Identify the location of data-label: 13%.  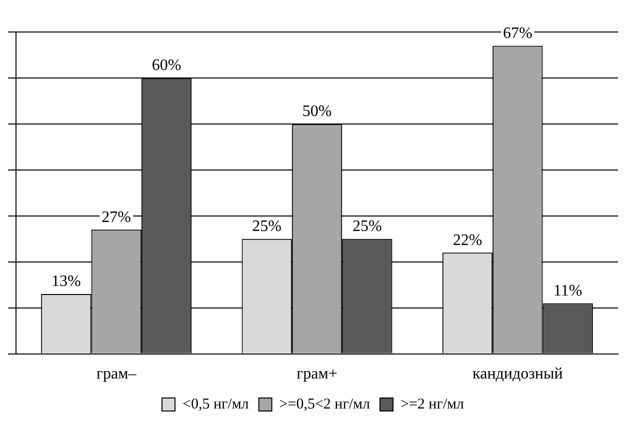
(66, 281).